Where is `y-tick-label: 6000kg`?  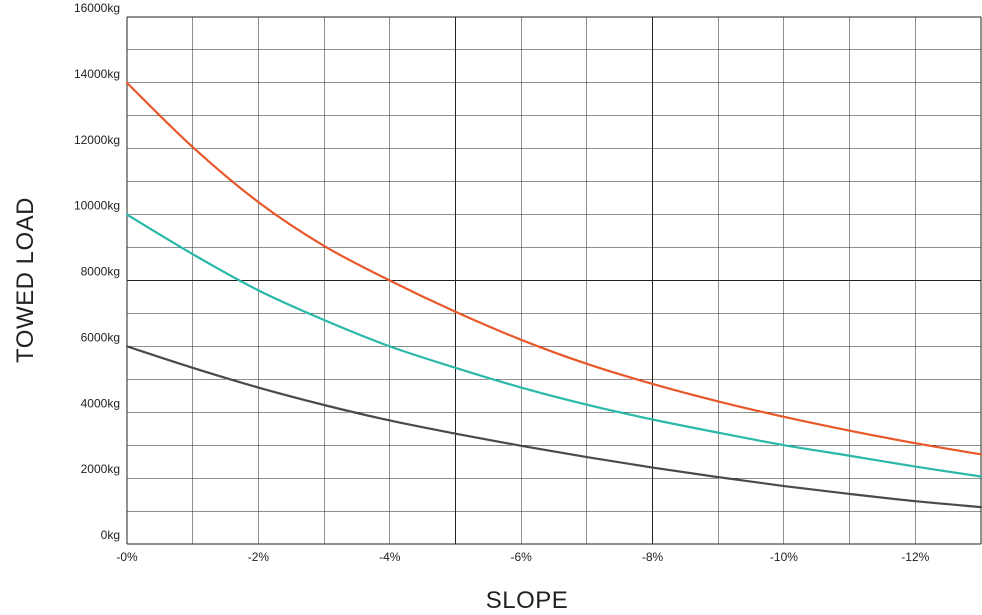 y-tick-label: 6000kg is located at coordinates (100, 337).